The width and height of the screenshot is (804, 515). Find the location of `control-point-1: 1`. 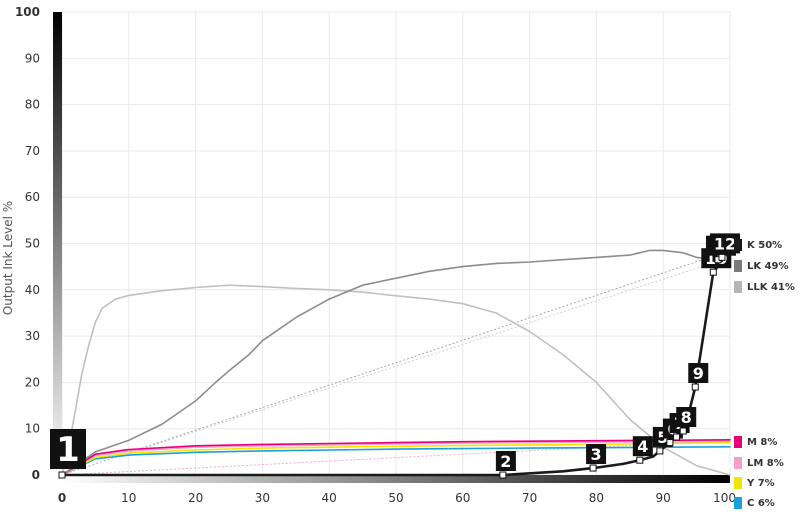

control-point-1: 1 is located at coordinates (68, 454).